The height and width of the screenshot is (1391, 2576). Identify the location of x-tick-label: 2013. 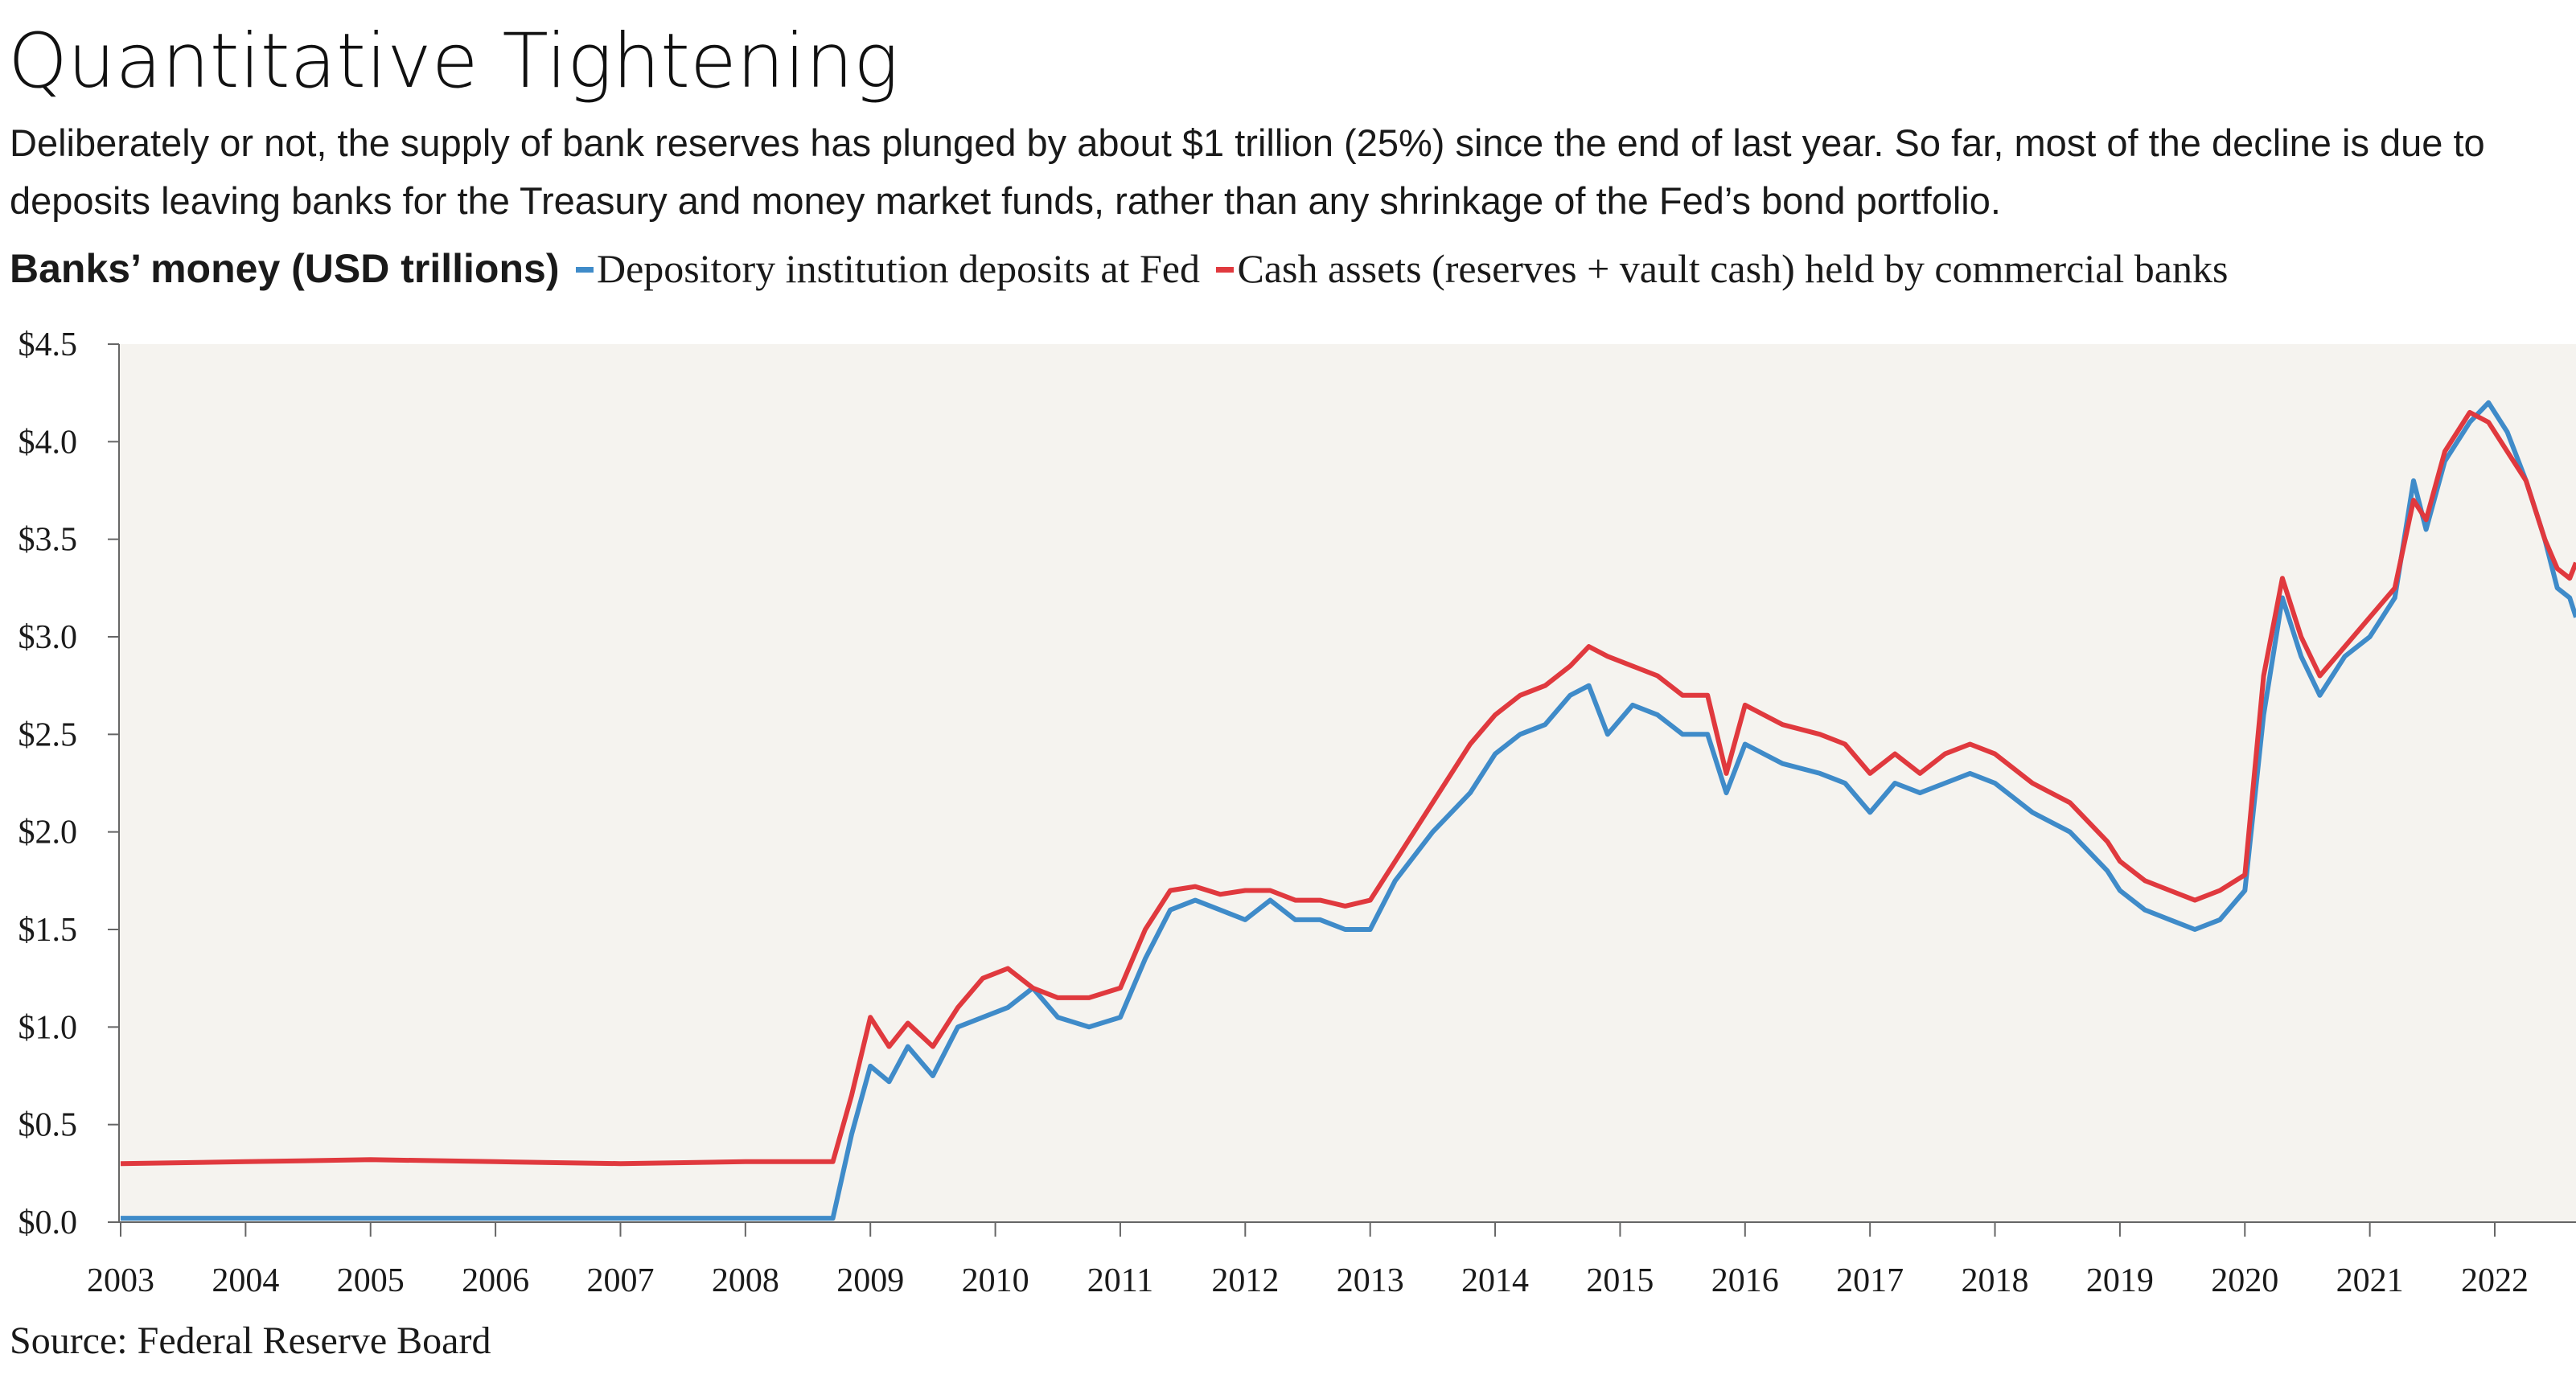
(1370, 1280).